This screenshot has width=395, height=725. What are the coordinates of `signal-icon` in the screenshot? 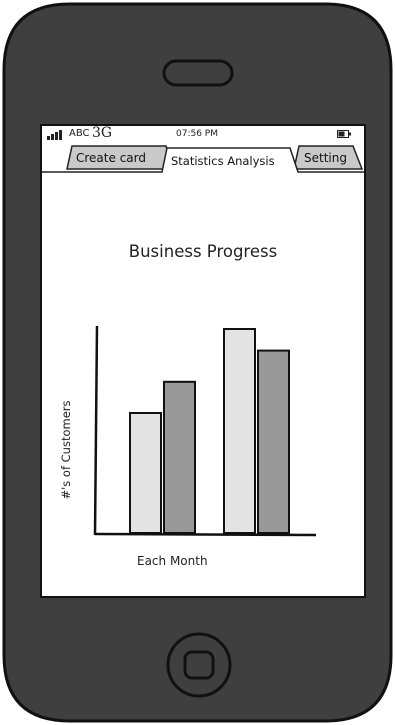 It's located at (54, 135).